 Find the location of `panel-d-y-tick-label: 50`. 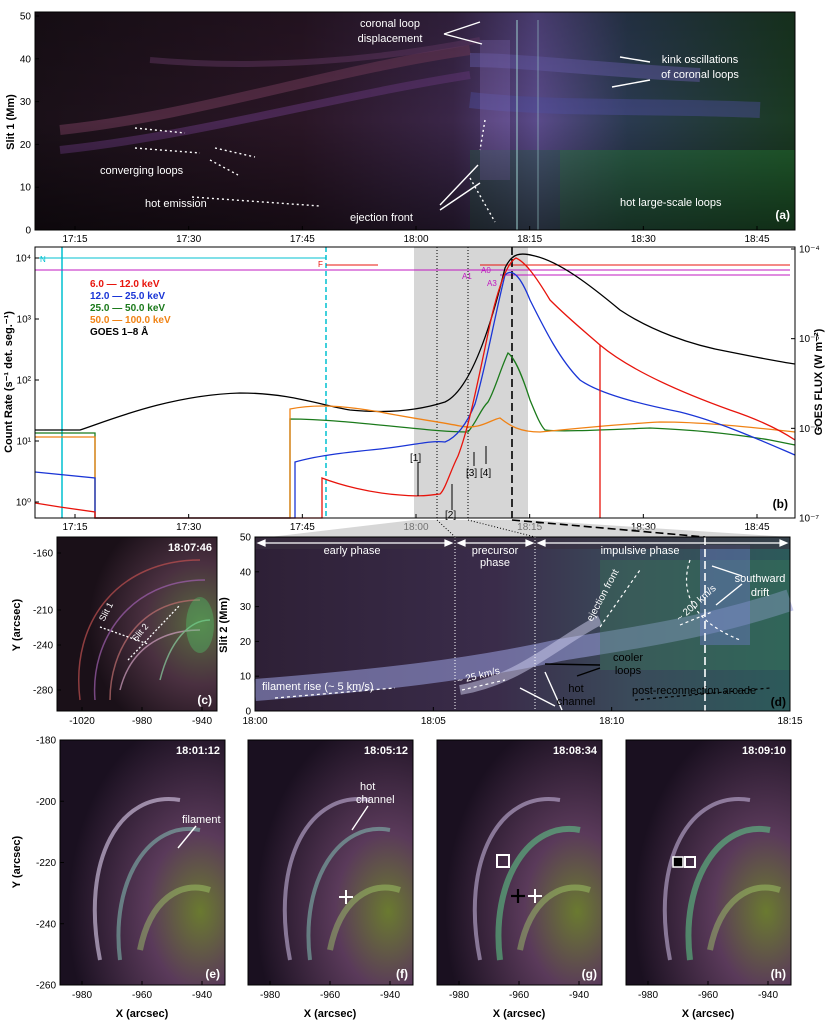

panel-d-y-tick-label: 50 is located at coordinates (246, 538).